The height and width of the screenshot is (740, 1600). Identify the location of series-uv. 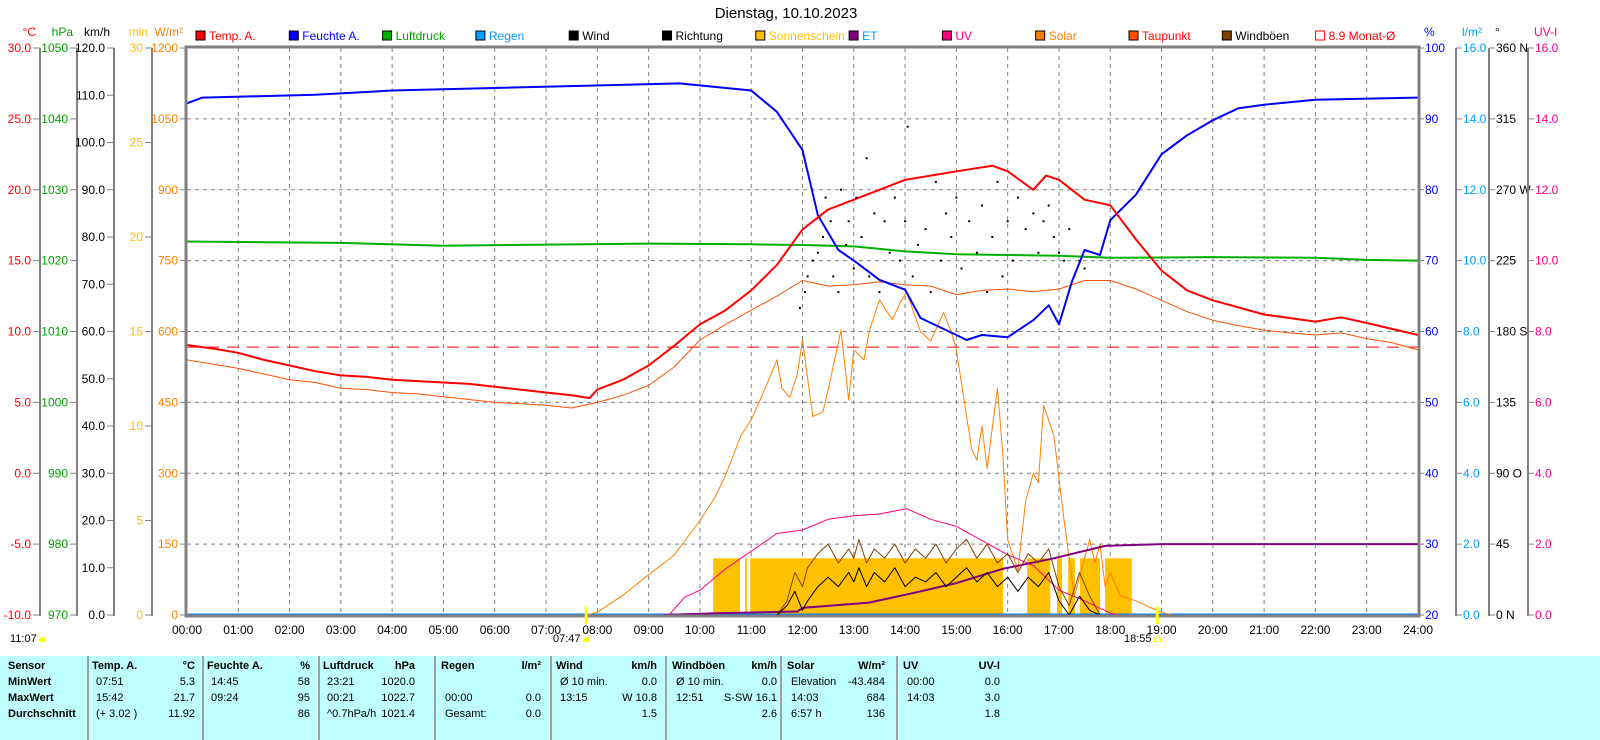
(894, 562).